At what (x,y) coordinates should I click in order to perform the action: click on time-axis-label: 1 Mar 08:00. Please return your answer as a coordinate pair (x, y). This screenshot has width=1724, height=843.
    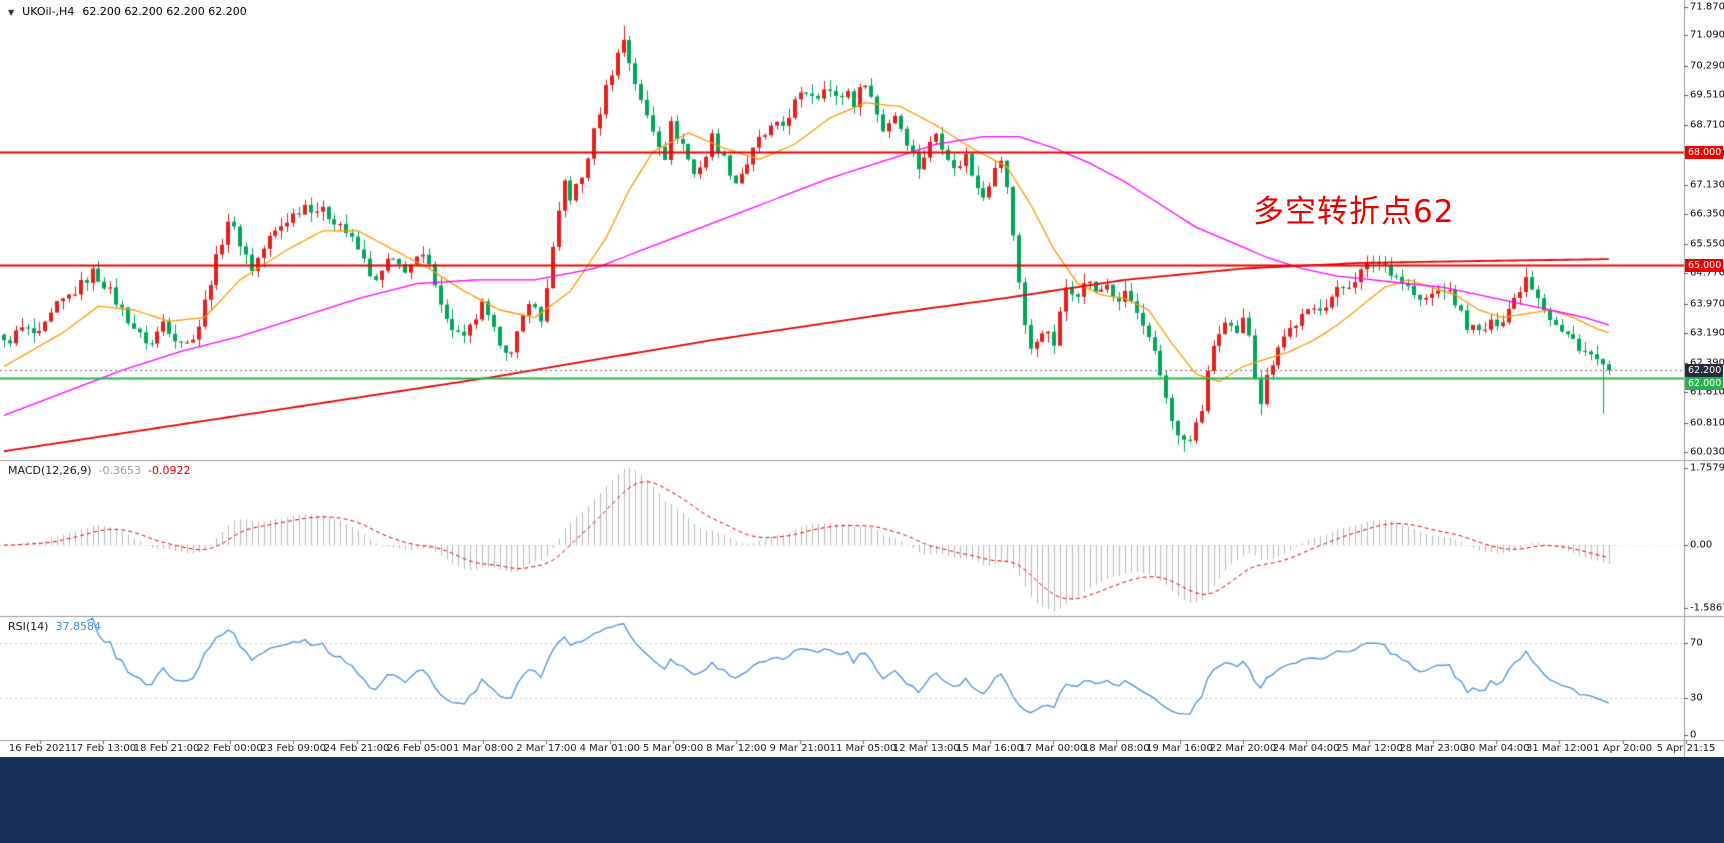
    Looking at the image, I should click on (483, 748).